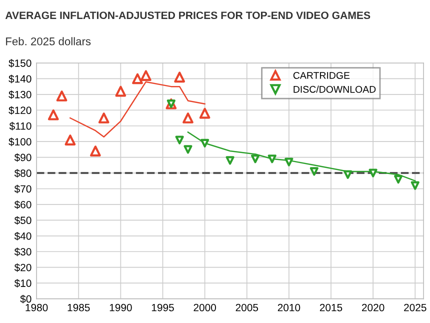  Describe the element at coordinates (23, 267) in the screenshot. I see `y-tick-label: $20` at that location.